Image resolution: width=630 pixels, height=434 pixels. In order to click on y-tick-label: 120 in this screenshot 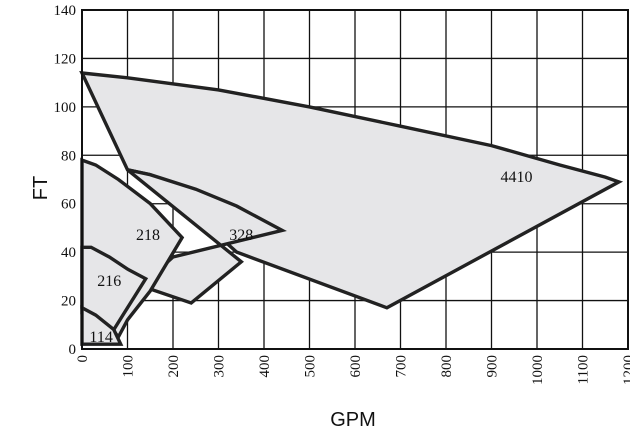, I will do `click(65, 59)`.